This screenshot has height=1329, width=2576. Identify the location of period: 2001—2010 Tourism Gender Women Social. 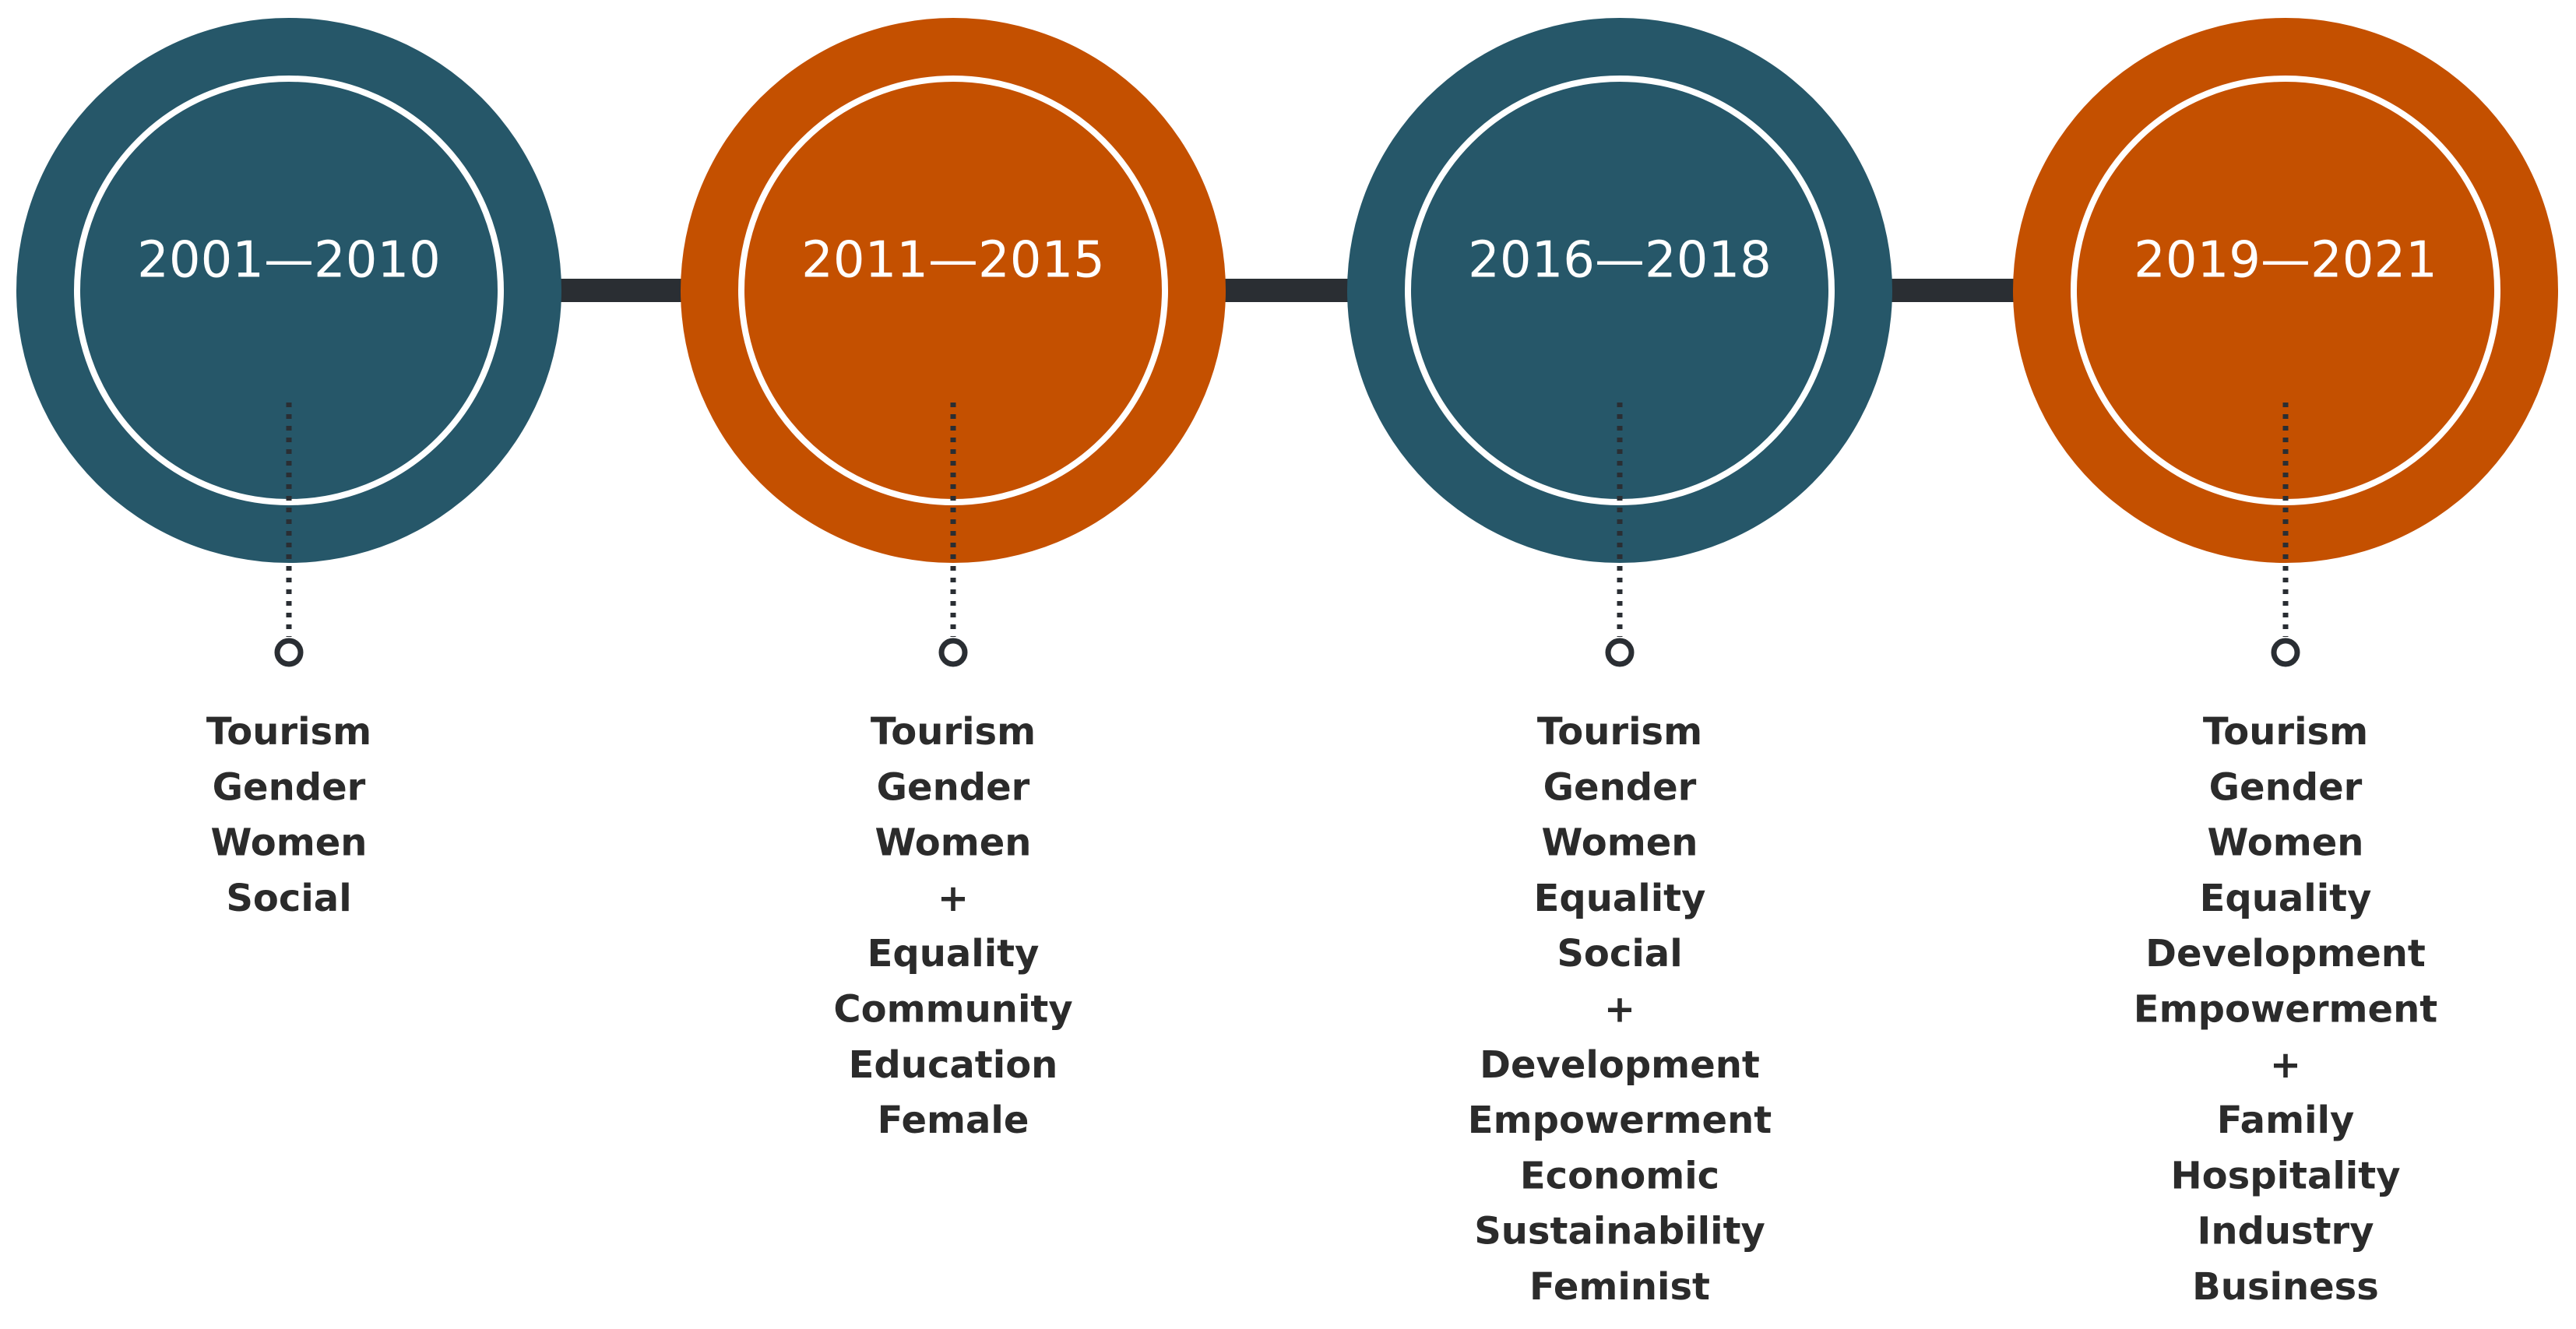
(288, 469).